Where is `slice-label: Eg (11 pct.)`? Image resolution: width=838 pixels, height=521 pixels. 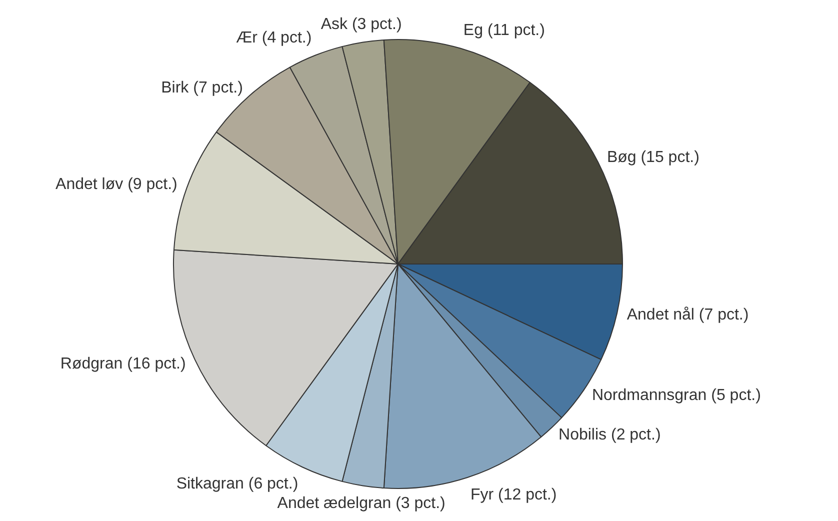
slice-label: Eg (11 pct.) is located at coordinates (504, 31).